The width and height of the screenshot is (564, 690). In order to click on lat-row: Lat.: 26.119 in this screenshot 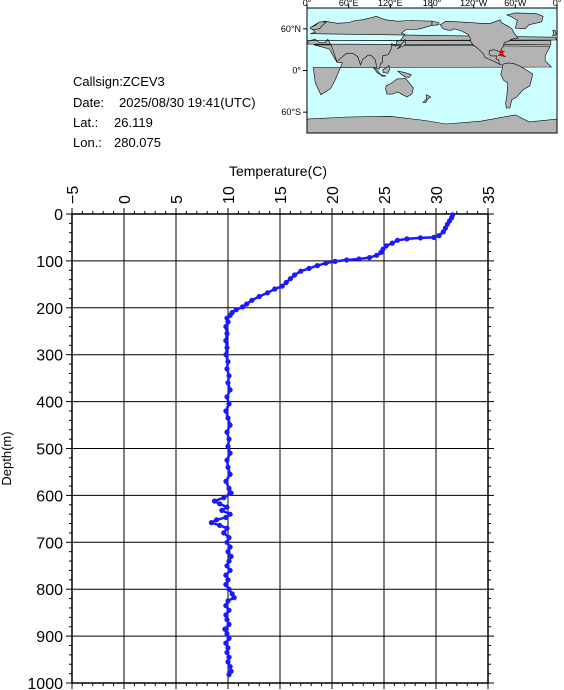, I will do `click(113, 122)`.